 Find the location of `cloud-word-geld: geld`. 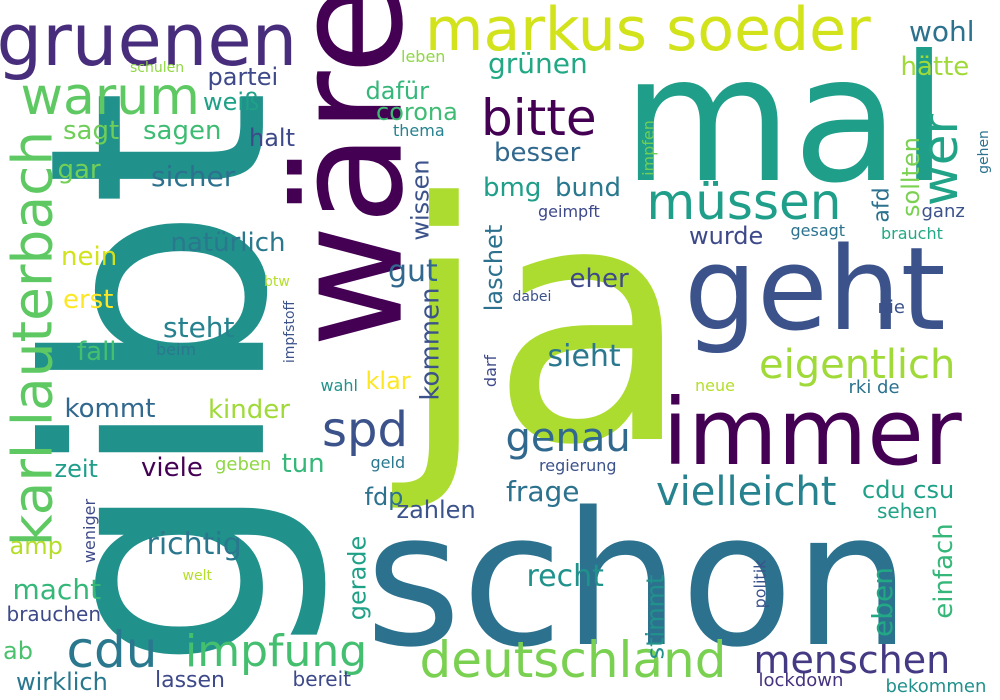

cloud-word-geld: geld is located at coordinates (388, 462).